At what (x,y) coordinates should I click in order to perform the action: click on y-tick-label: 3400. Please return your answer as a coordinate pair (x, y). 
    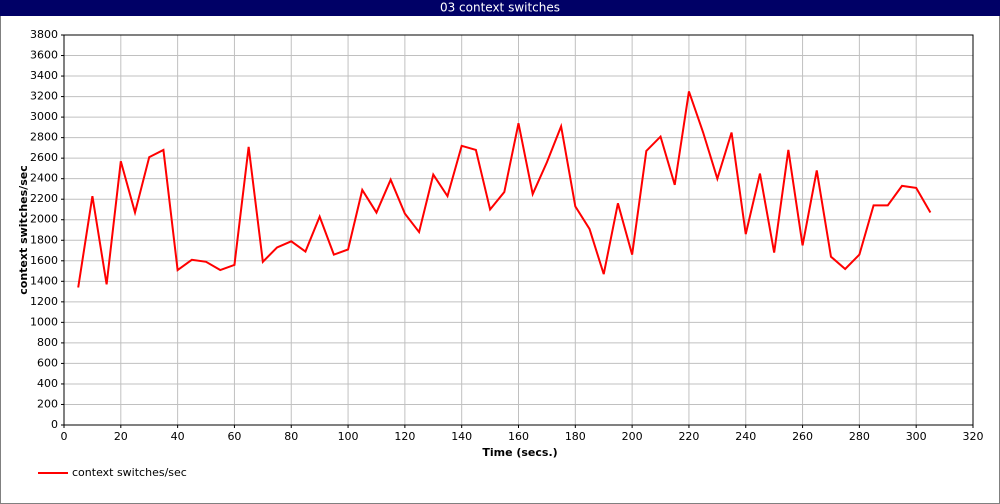
    Looking at the image, I should click on (44, 75).